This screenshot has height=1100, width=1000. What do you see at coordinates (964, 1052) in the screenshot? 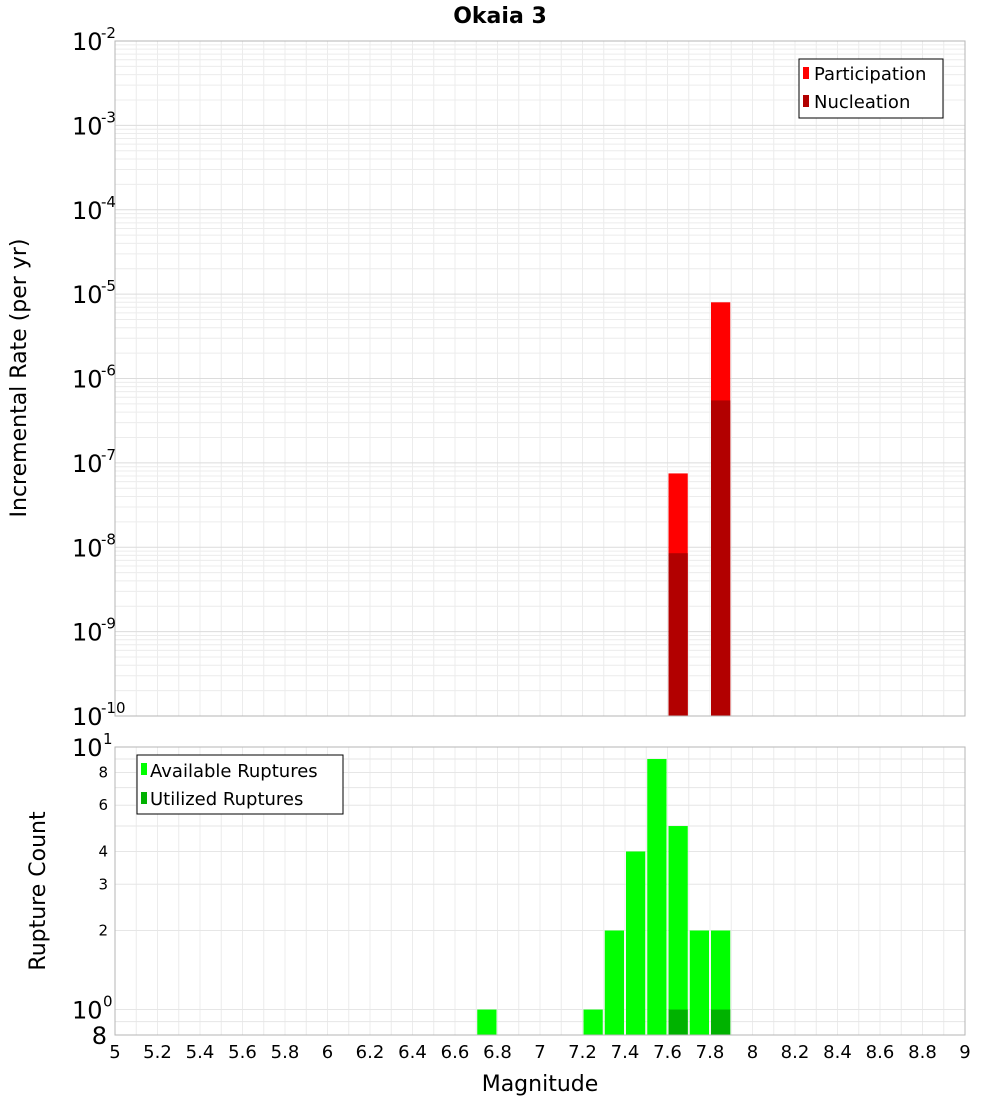
I see `x-tick-20: 9` at bounding box center [964, 1052].